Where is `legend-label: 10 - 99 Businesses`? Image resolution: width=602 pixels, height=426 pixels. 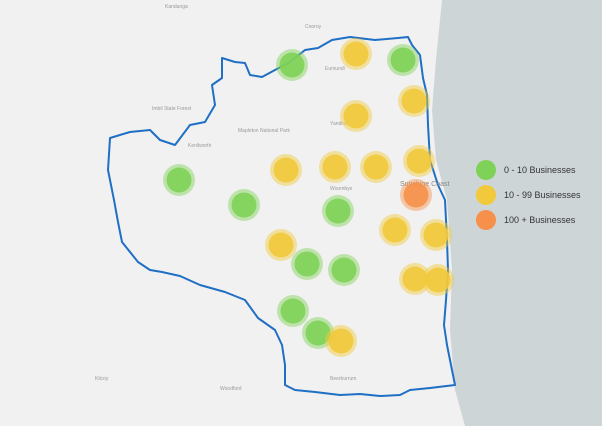 legend-label: 10 - 99 Businesses is located at coordinates (542, 194).